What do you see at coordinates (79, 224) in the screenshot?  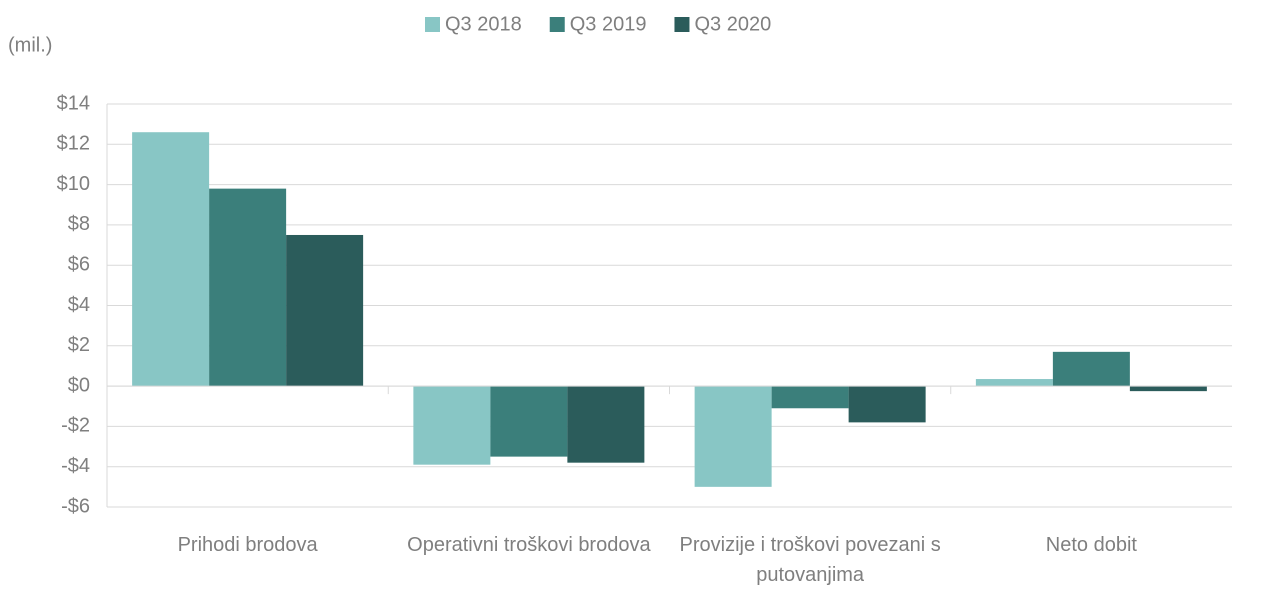 I see `y-tick-label: $8` at bounding box center [79, 224].